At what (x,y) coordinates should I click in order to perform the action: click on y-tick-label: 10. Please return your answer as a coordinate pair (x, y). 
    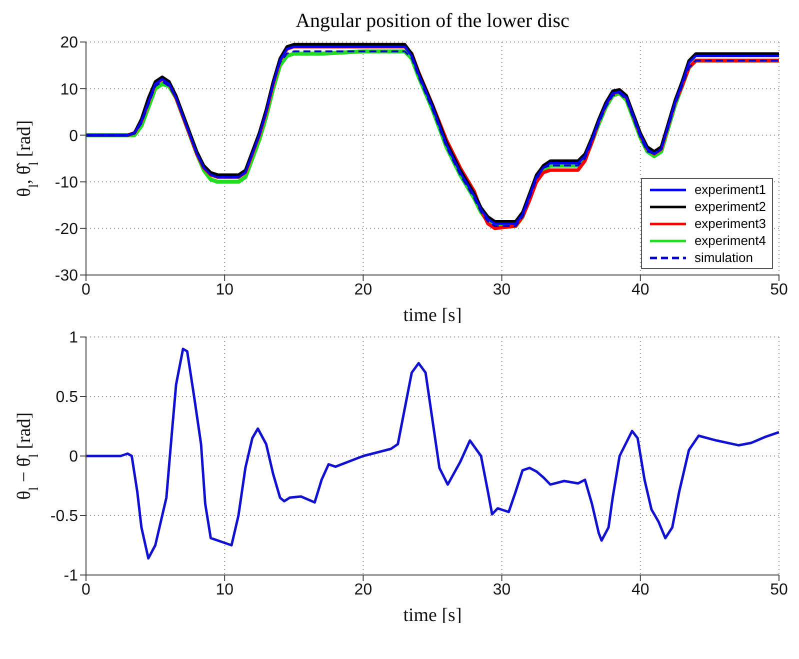
    Looking at the image, I should click on (69, 89).